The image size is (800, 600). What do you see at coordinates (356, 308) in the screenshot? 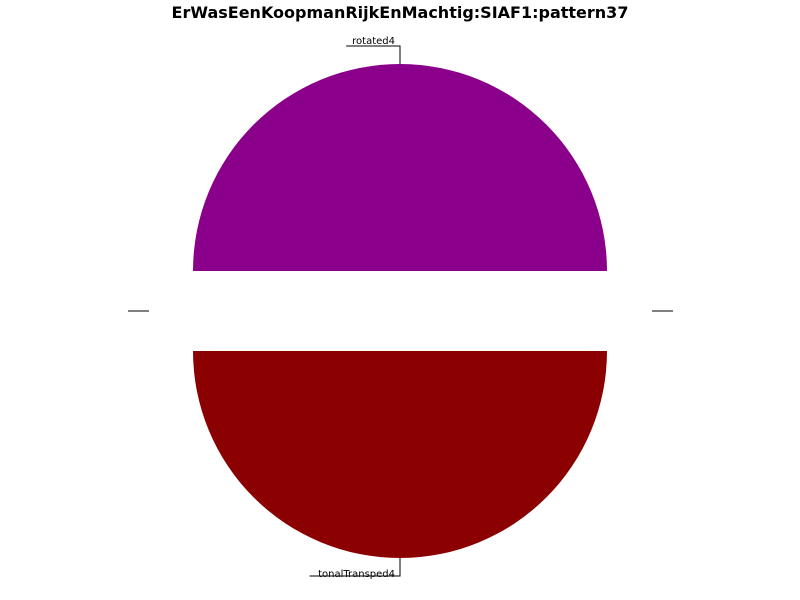
I see `slice-labels: rotated4 tonalTransped4` at bounding box center [356, 308].